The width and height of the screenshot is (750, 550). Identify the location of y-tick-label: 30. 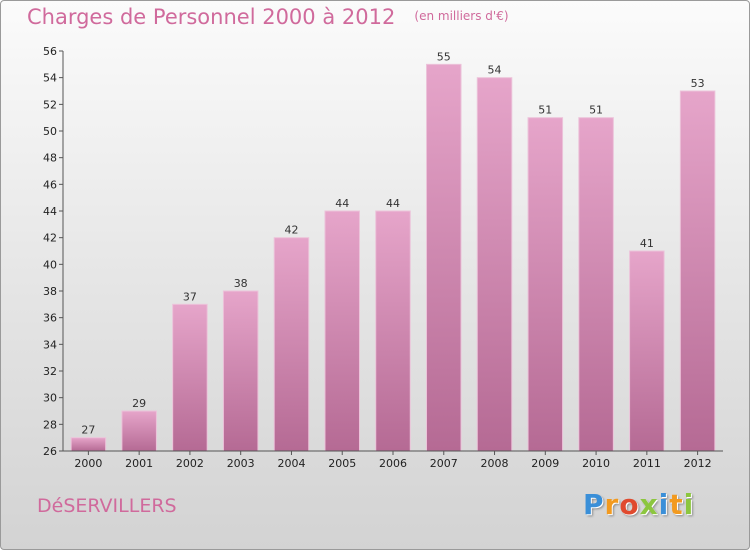
(50, 398).